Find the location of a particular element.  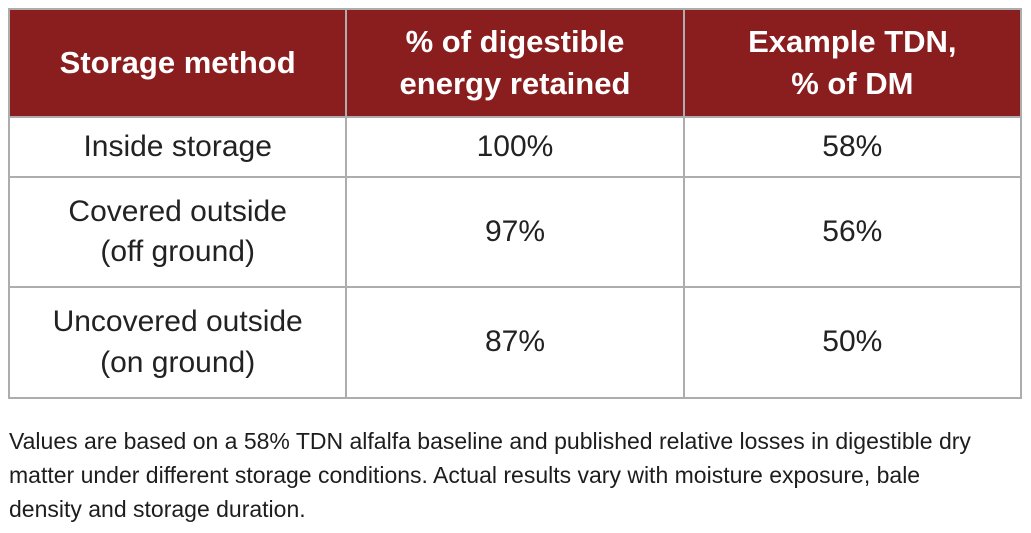

cell-storage-method: Uncovered outside (on ground) is located at coordinates (177, 342).